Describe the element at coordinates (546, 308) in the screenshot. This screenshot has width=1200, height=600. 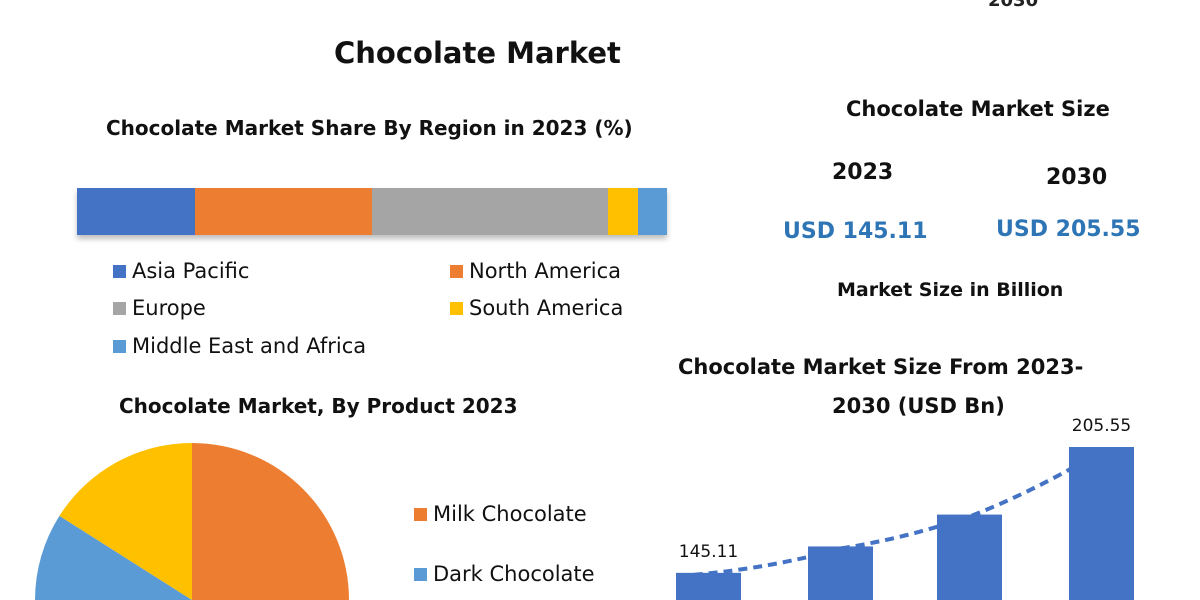
I see `legend-label: South America` at that location.